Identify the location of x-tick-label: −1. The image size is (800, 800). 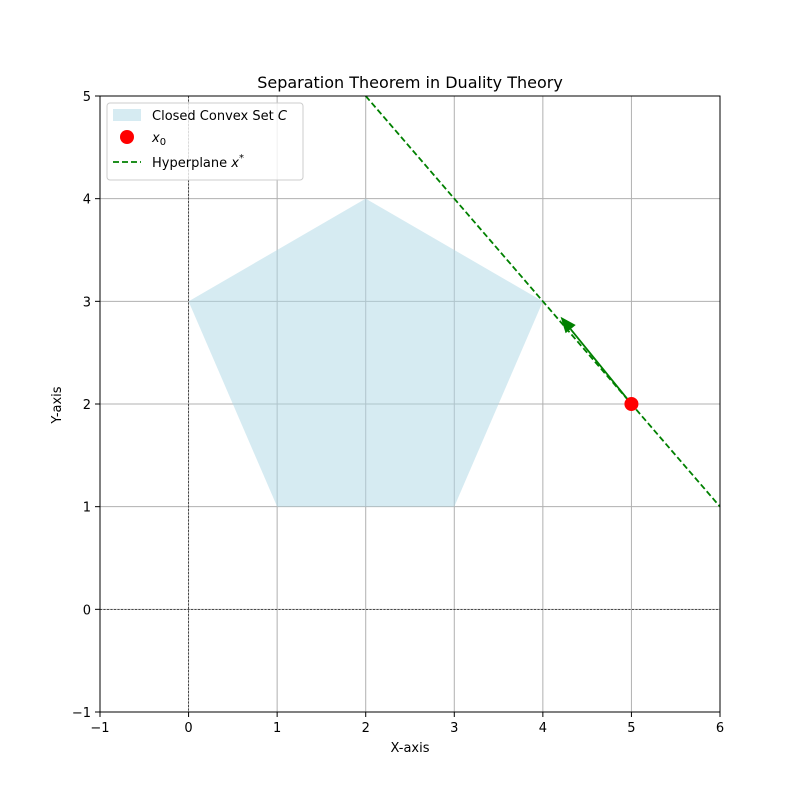
(99, 728).